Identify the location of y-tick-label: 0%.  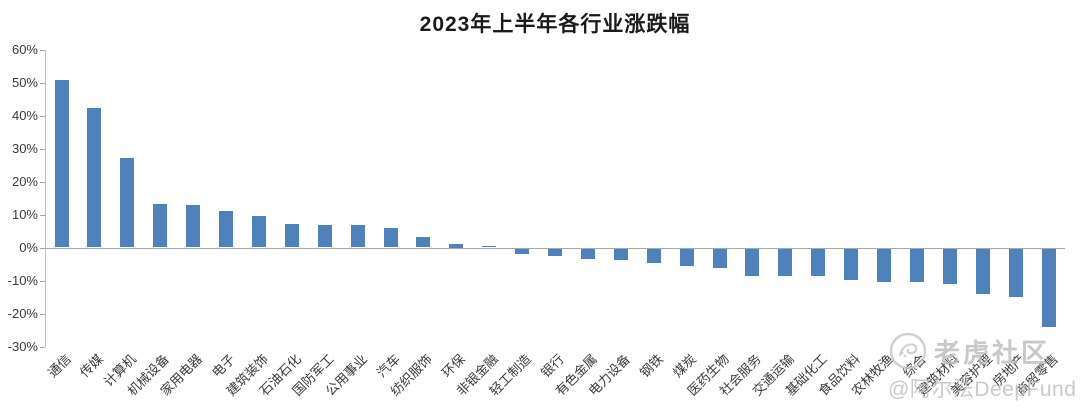
(28, 247).